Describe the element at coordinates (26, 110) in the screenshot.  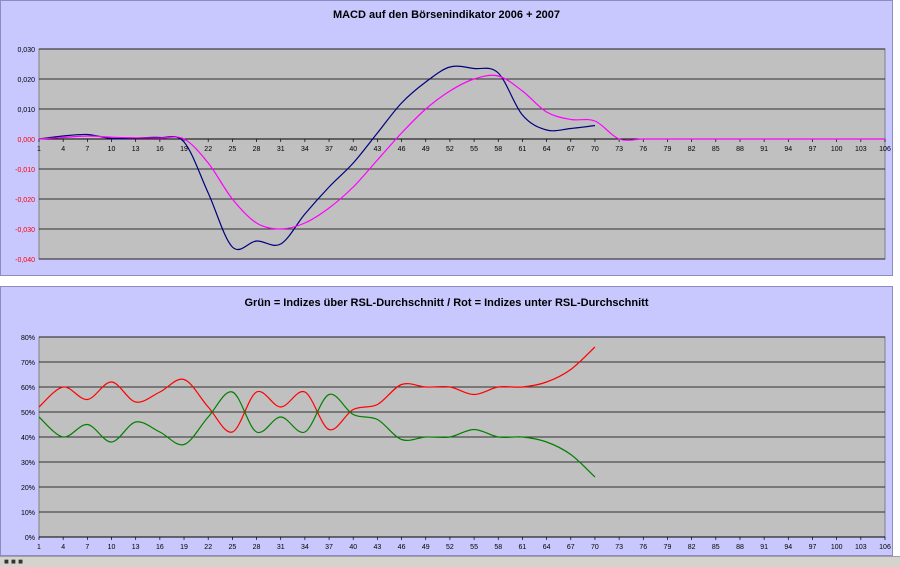
I see `y-tick-label: 0,010` at that location.